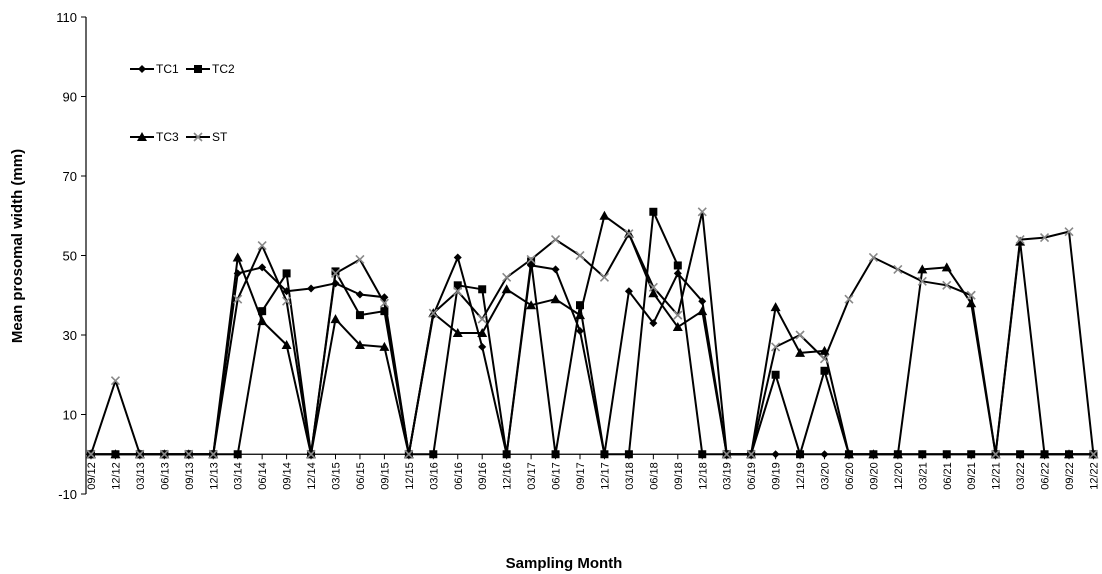 Image resolution: width=1102 pixels, height=574 pixels. What do you see at coordinates (605, 476) in the screenshot?
I see `x-tick-label: 12/17` at bounding box center [605, 476].